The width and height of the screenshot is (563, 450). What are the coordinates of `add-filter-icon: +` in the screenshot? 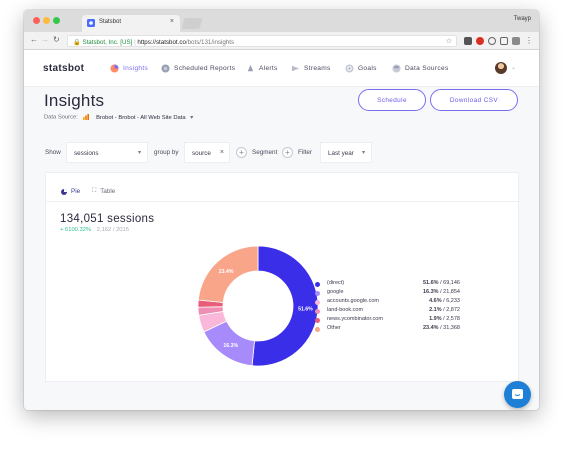 It's located at (287, 152).